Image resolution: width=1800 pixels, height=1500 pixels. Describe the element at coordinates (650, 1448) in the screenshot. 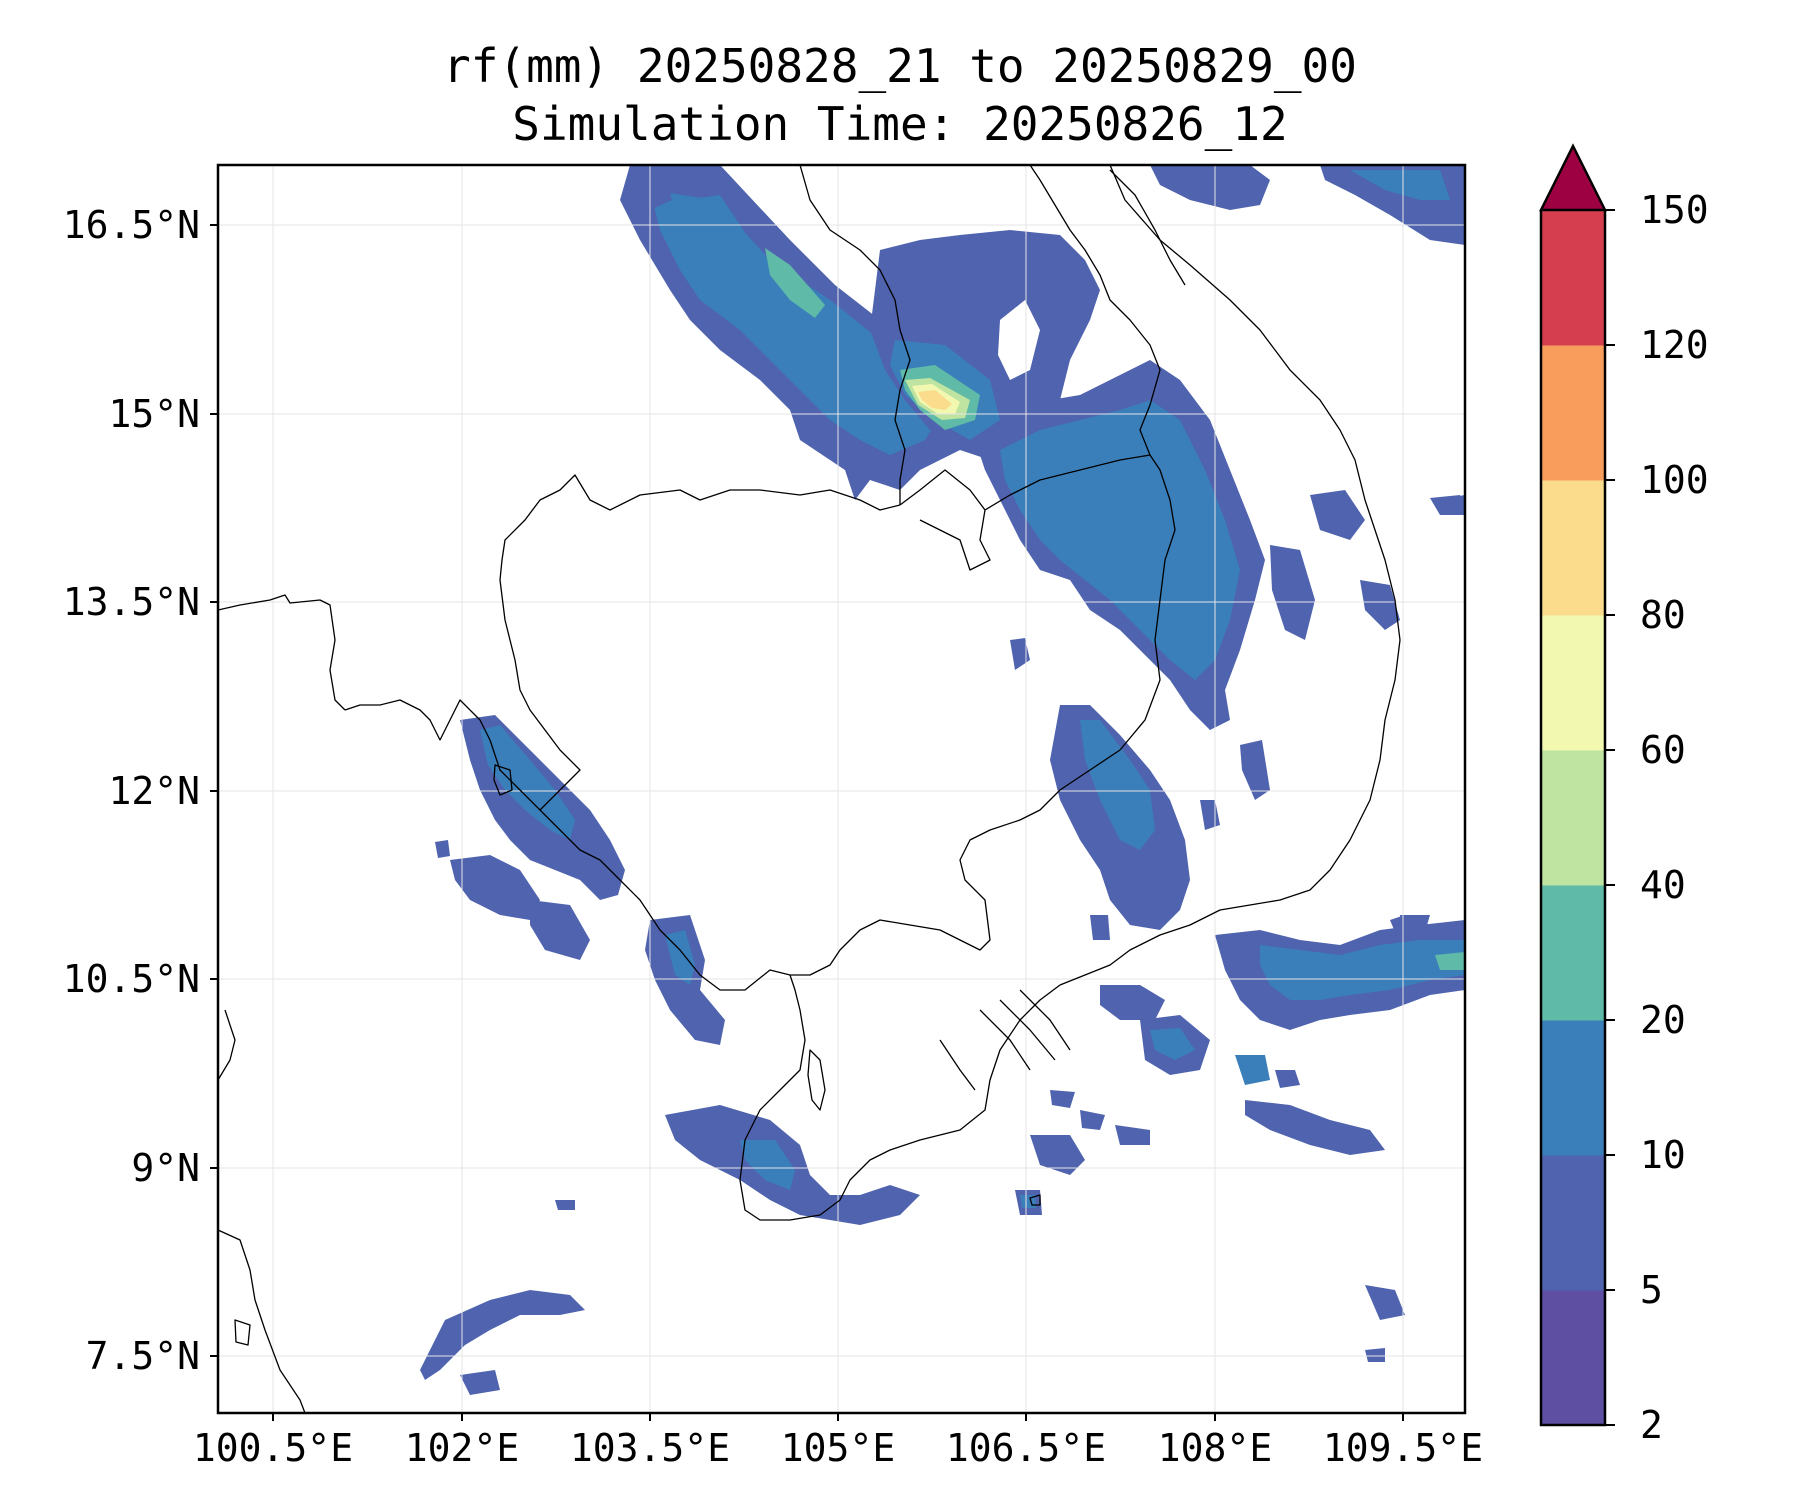

I see `x-tick-label: 103.5°E` at that location.